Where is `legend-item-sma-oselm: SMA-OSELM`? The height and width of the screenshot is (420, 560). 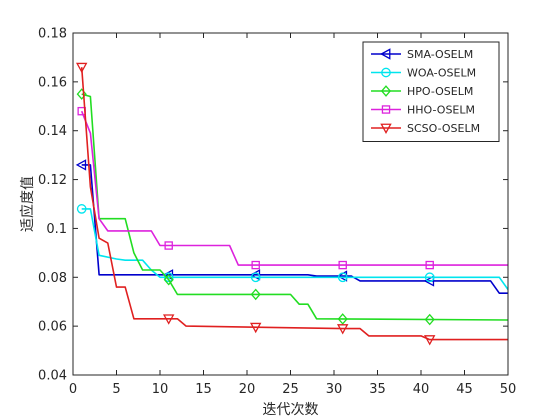
legend-item-sma-oselm: SMA-OSELM is located at coordinates (422, 54).